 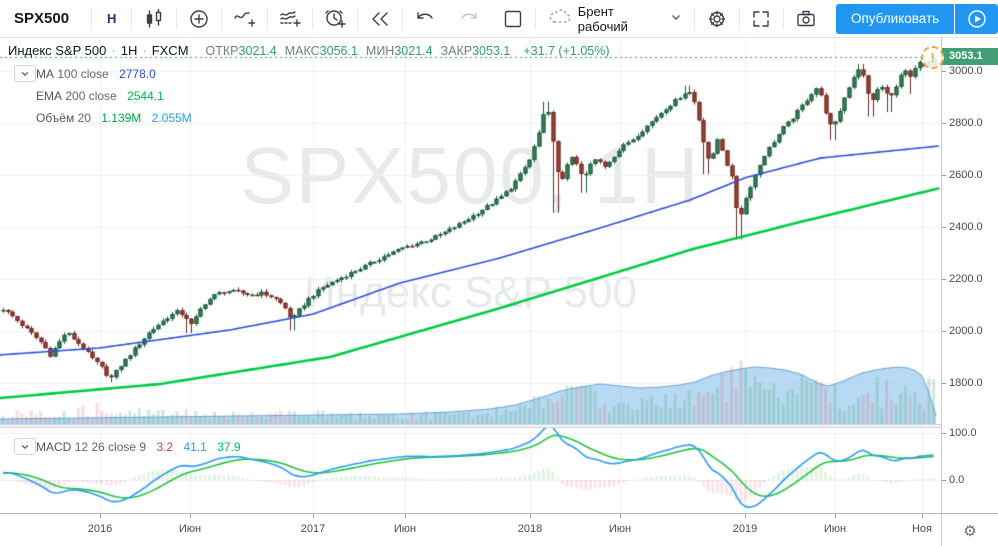 I want to click on price-tick-label: 2000.0, so click(x=962, y=331).